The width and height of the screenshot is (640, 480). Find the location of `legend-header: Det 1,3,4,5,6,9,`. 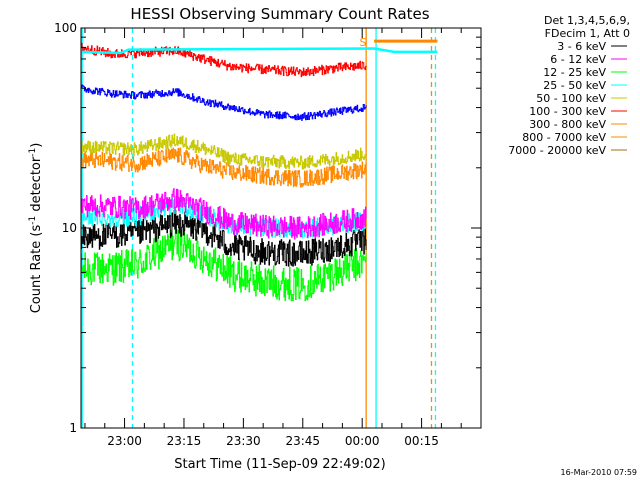

legend-header: Det 1,3,4,5,6,9, is located at coordinates (587, 20).